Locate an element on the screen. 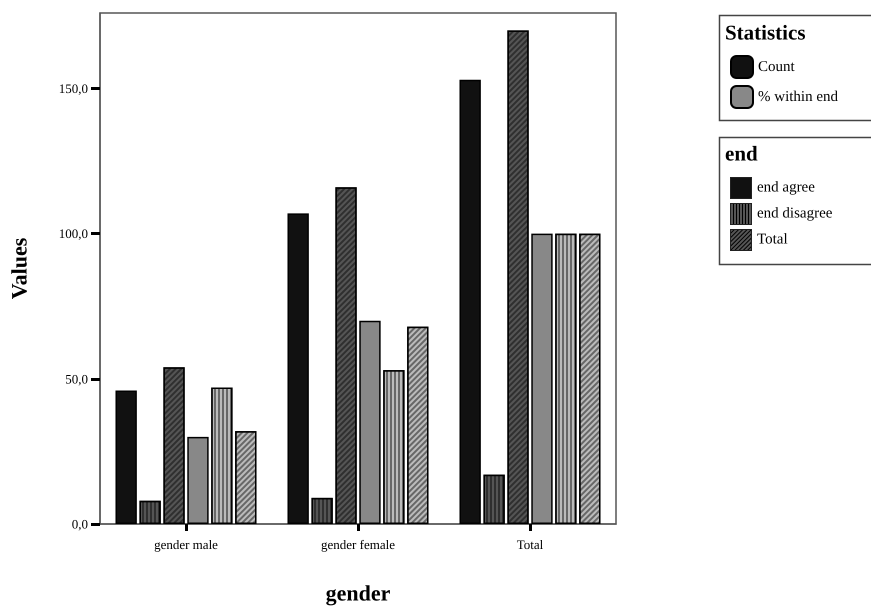  y-tick-label: 0,0 is located at coordinates (80, 524).